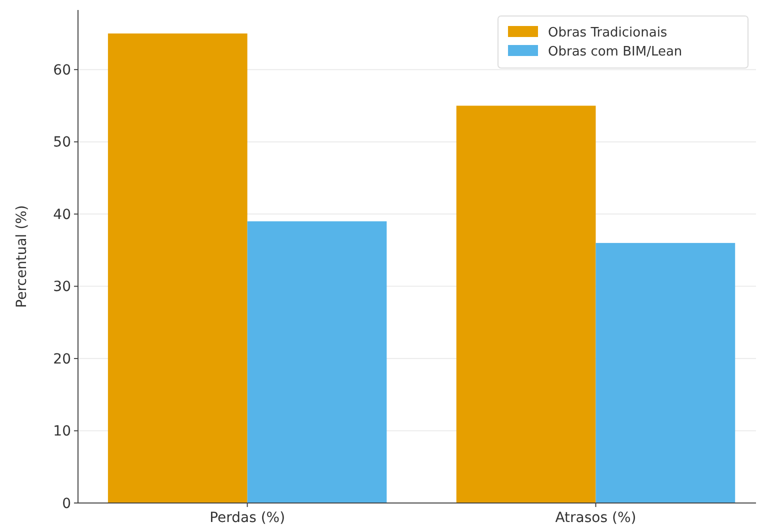 This screenshot has height=531, width=760. What do you see at coordinates (595, 518) in the screenshot?
I see `x-tick-label: Atrasos (%)` at bounding box center [595, 518].